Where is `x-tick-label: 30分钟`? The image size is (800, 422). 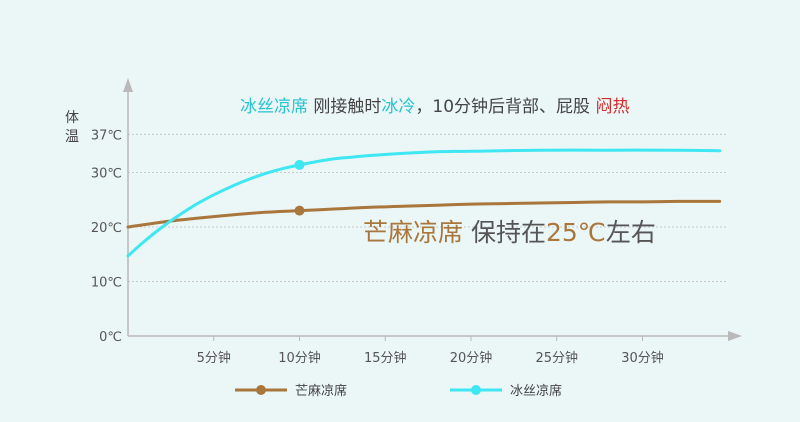
x-tick-label: 30分钟 is located at coordinates (642, 358).